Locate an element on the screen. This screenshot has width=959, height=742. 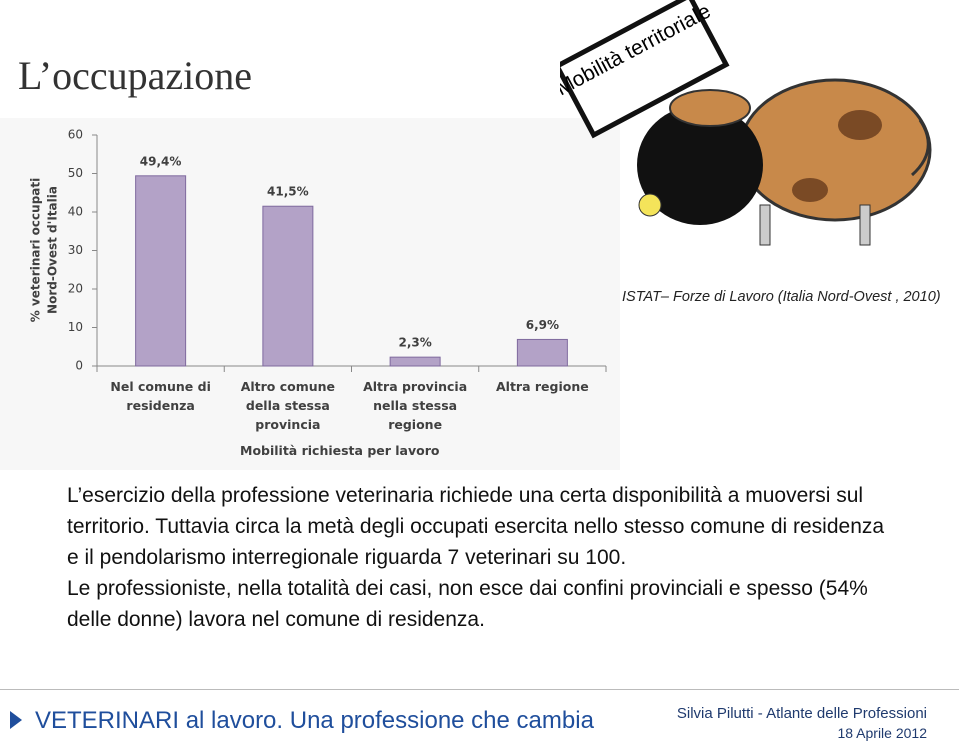
cow-illustration: Mobilità territoriale is located at coordinates (746, 123).